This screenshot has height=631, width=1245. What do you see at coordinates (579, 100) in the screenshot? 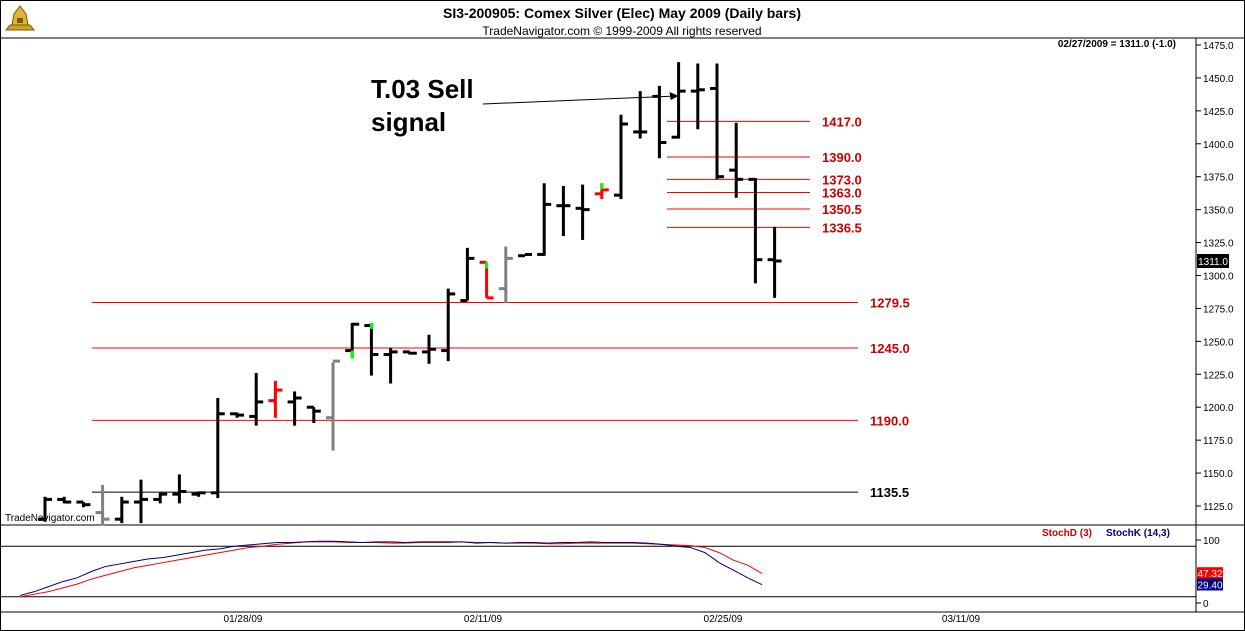
I see `annotation-arrow` at bounding box center [579, 100].